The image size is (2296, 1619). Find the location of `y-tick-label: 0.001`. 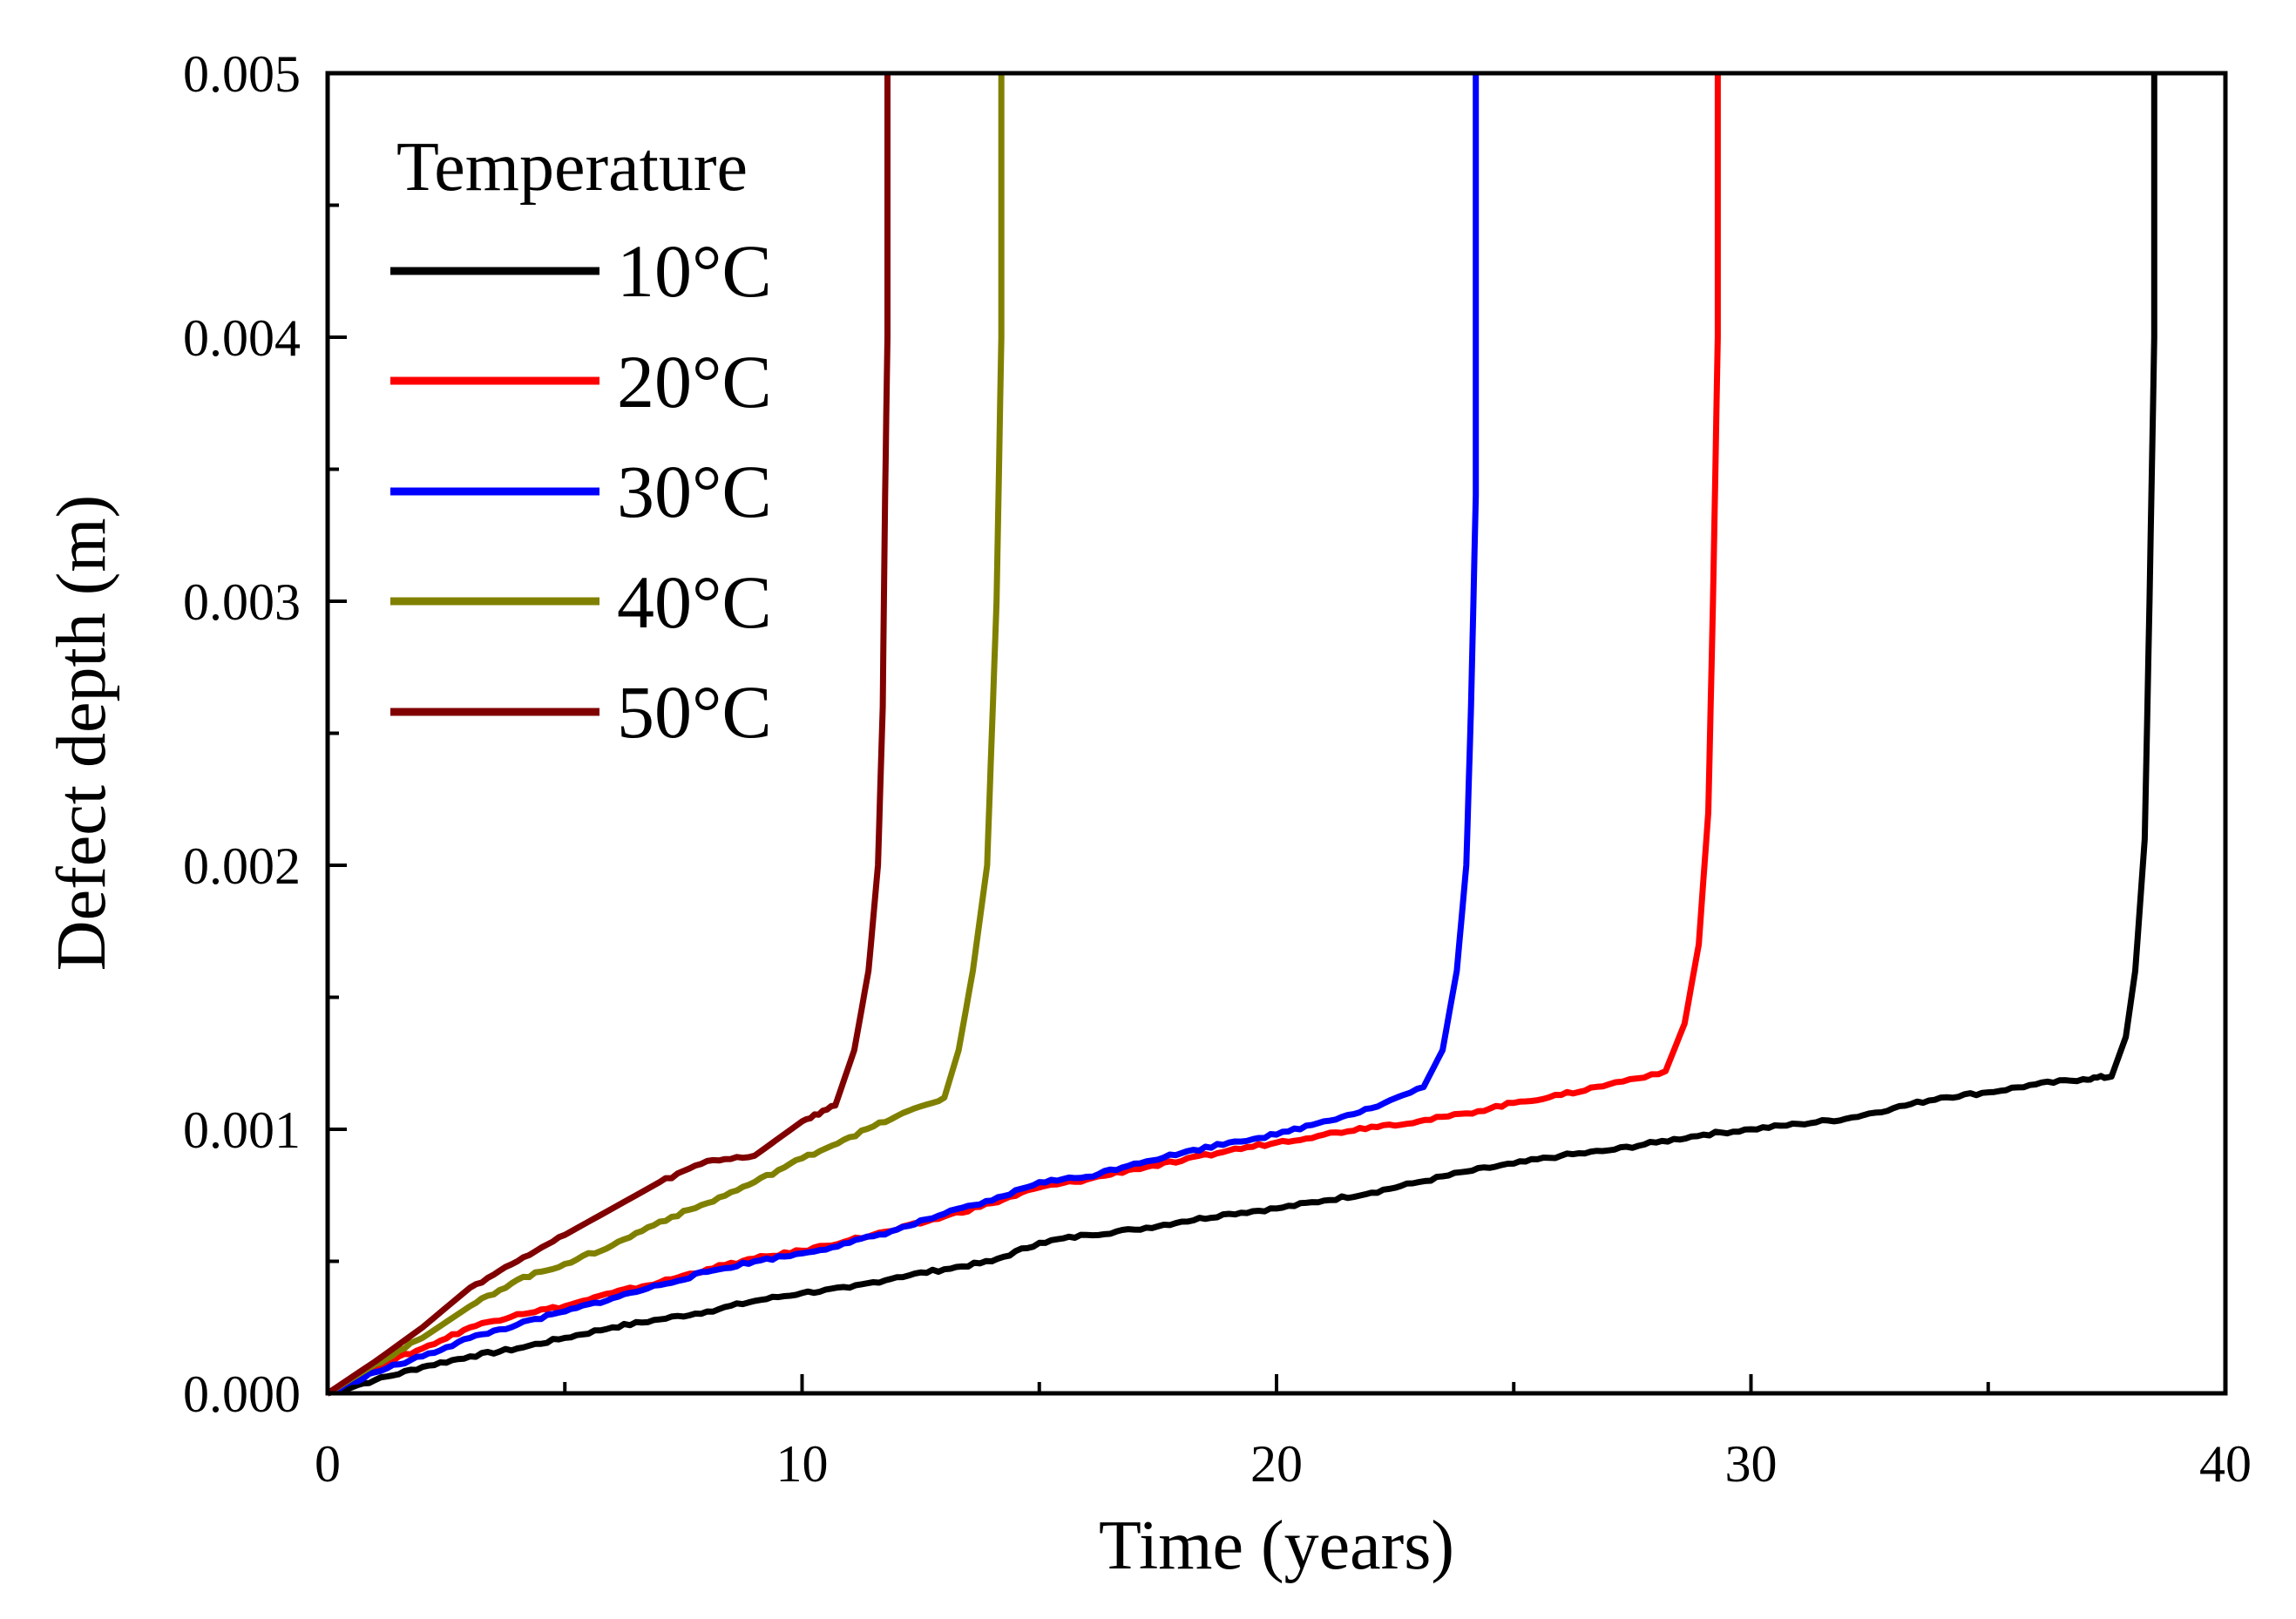

y-tick-label: 0.001 is located at coordinates (242, 1130).